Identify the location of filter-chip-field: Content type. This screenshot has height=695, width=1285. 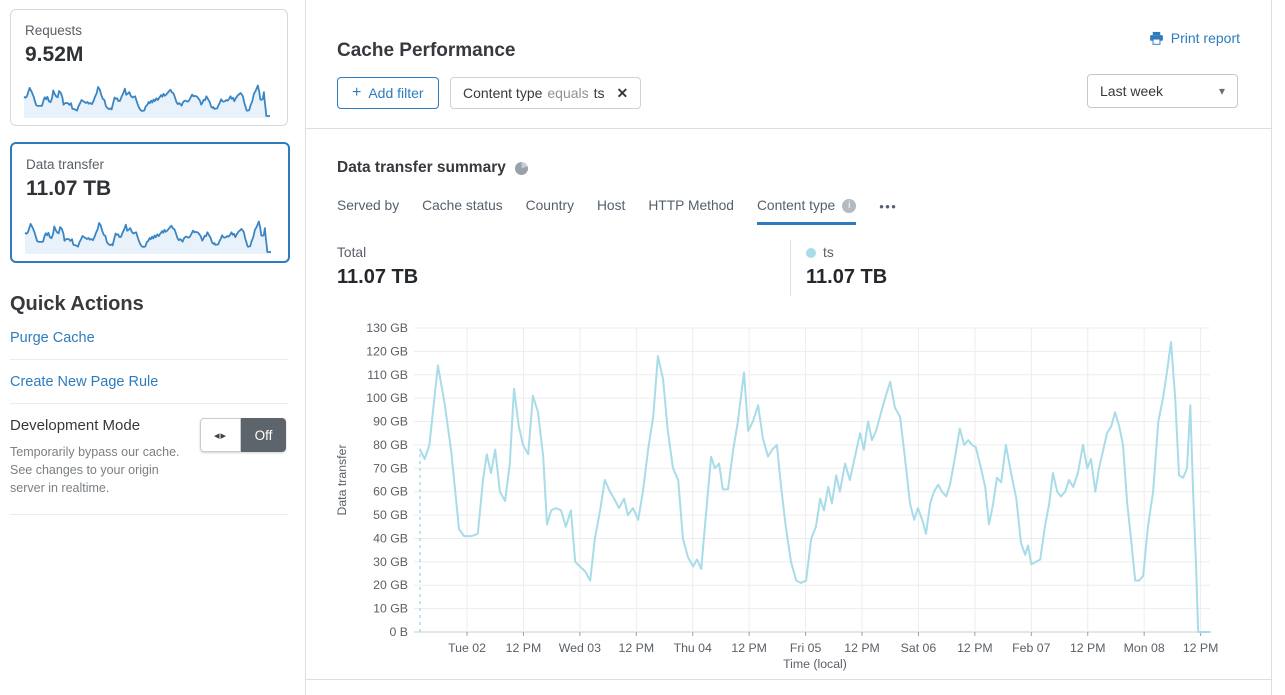
(503, 93).